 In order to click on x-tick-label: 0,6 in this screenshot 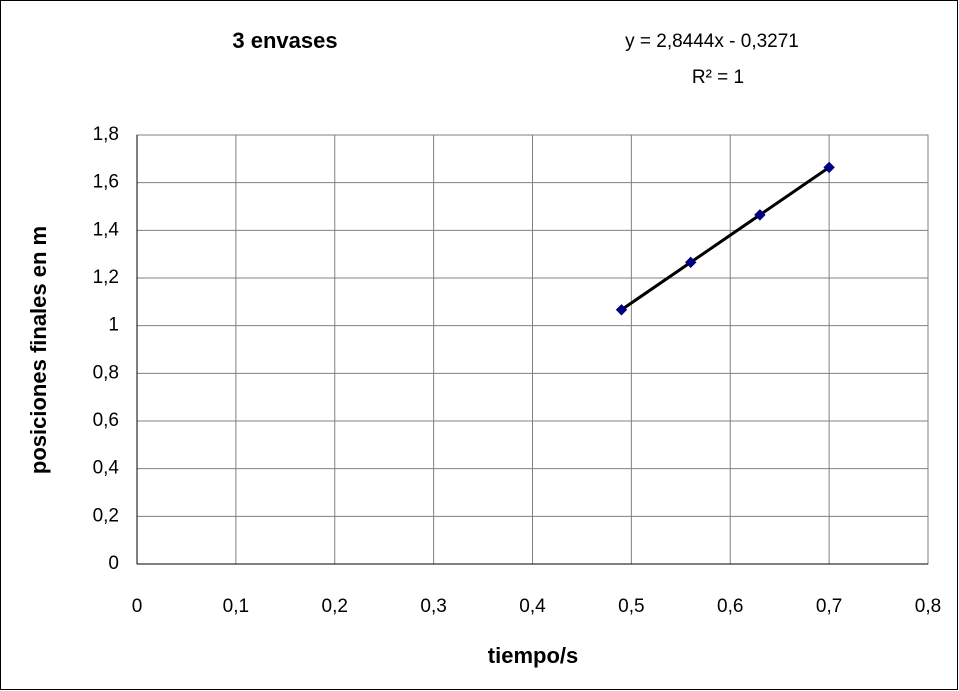, I will do `click(730, 606)`.